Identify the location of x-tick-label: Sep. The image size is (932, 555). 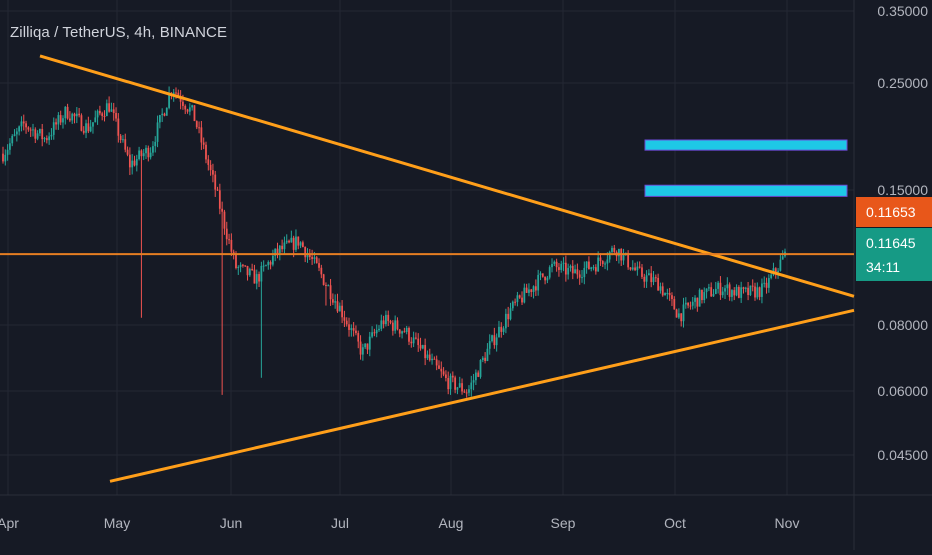
(563, 523).